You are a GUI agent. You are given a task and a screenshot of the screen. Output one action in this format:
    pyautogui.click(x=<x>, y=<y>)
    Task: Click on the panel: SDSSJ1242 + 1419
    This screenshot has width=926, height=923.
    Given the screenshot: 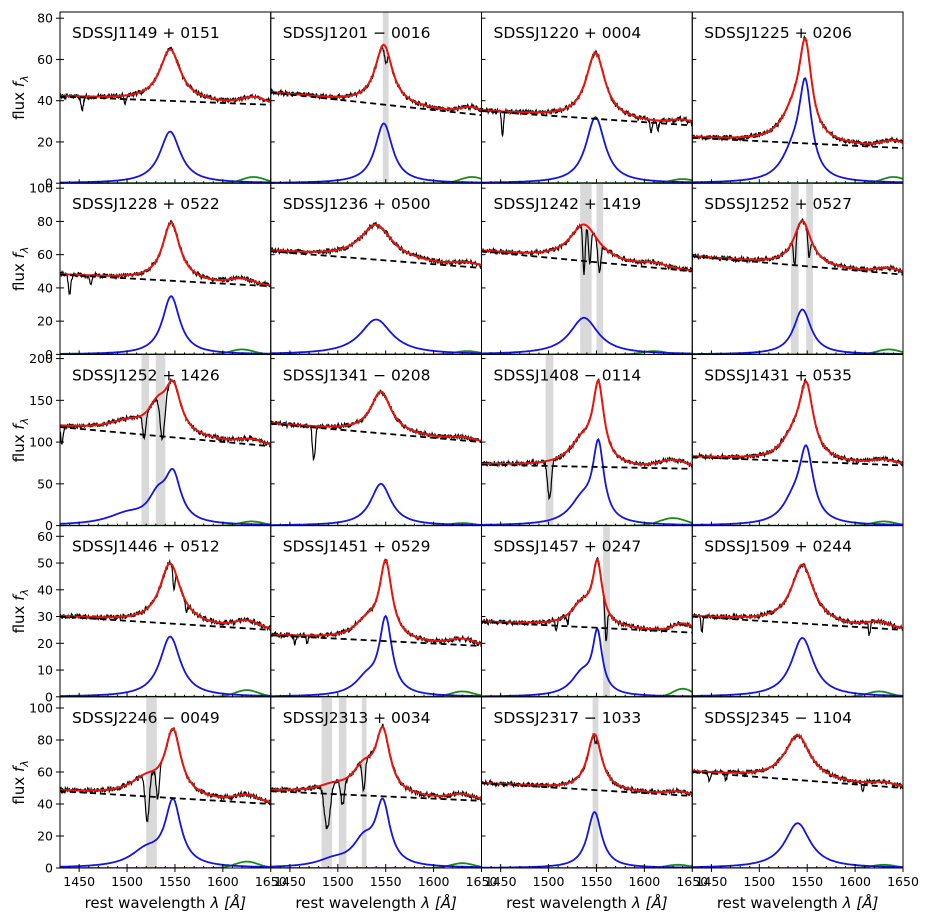 What is the action you would take?
    pyautogui.click(x=587, y=268)
    